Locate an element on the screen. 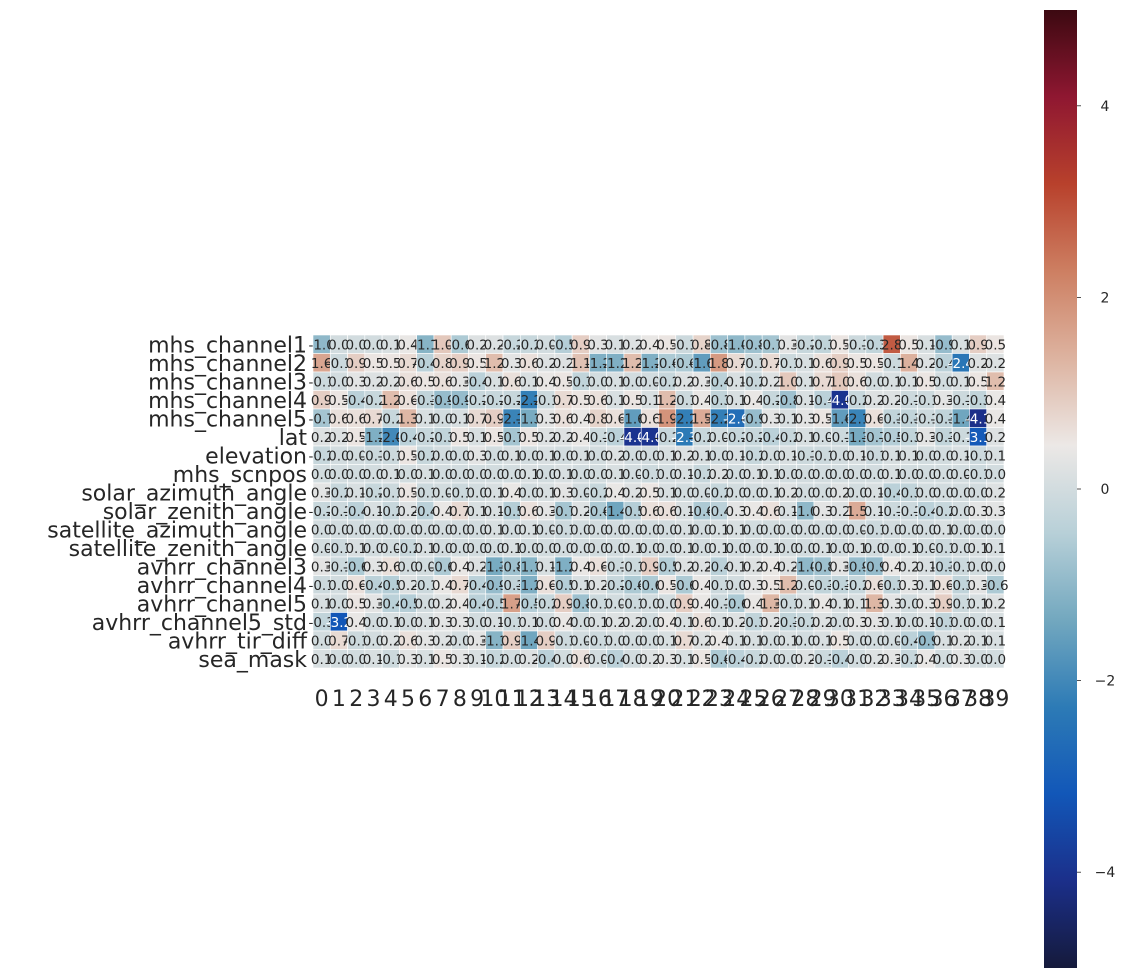 This screenshot has height=980, width=1132. column-label: 35 is located at coordinates (926, 699).